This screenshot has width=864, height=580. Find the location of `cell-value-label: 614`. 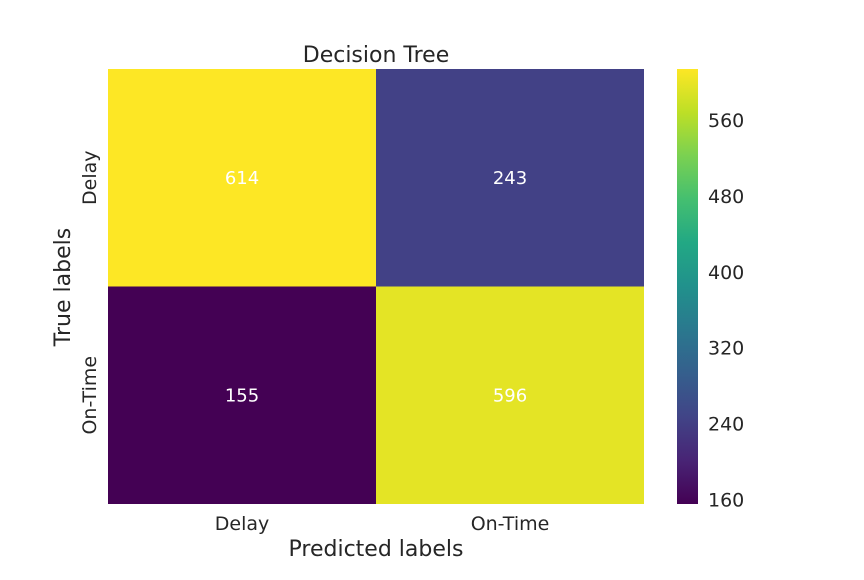

cell-value-label: 614 is located at coordinates (242, 178).